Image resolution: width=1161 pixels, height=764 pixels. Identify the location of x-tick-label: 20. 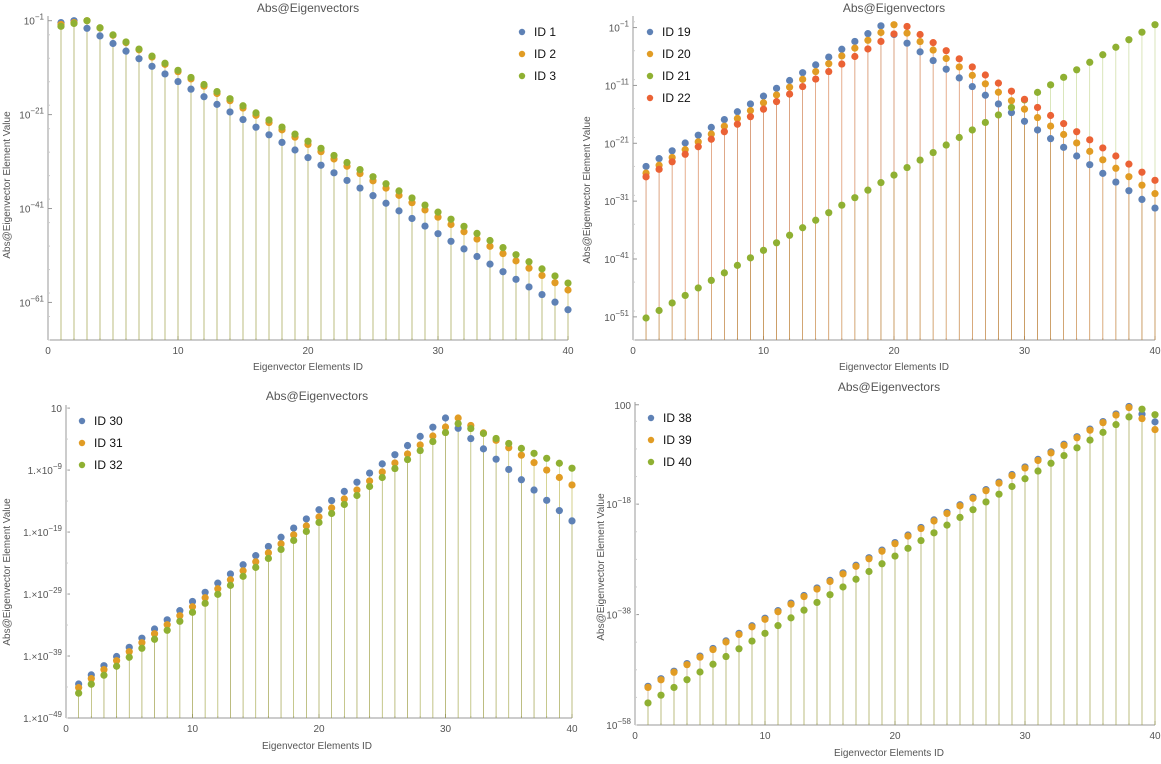
(894, 351).